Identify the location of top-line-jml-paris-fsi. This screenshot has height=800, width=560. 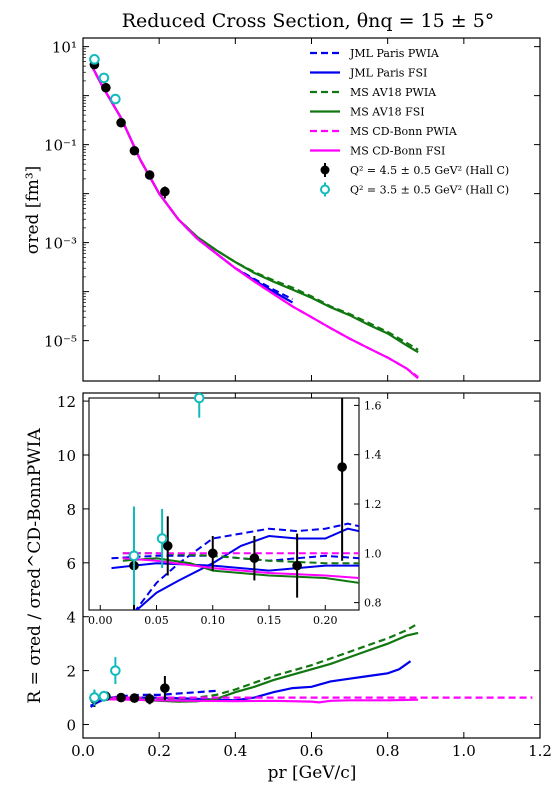
(191, 183).